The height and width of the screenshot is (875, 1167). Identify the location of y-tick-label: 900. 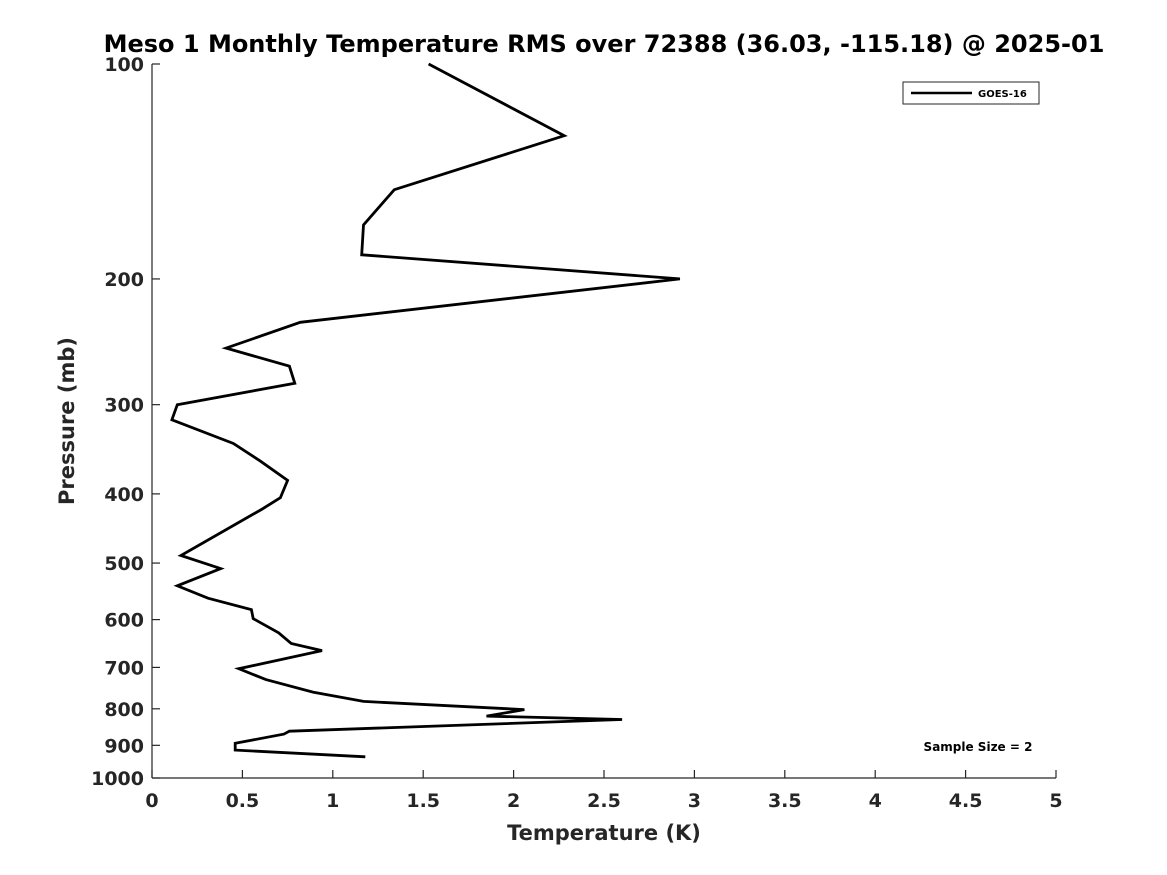
(124, 746).